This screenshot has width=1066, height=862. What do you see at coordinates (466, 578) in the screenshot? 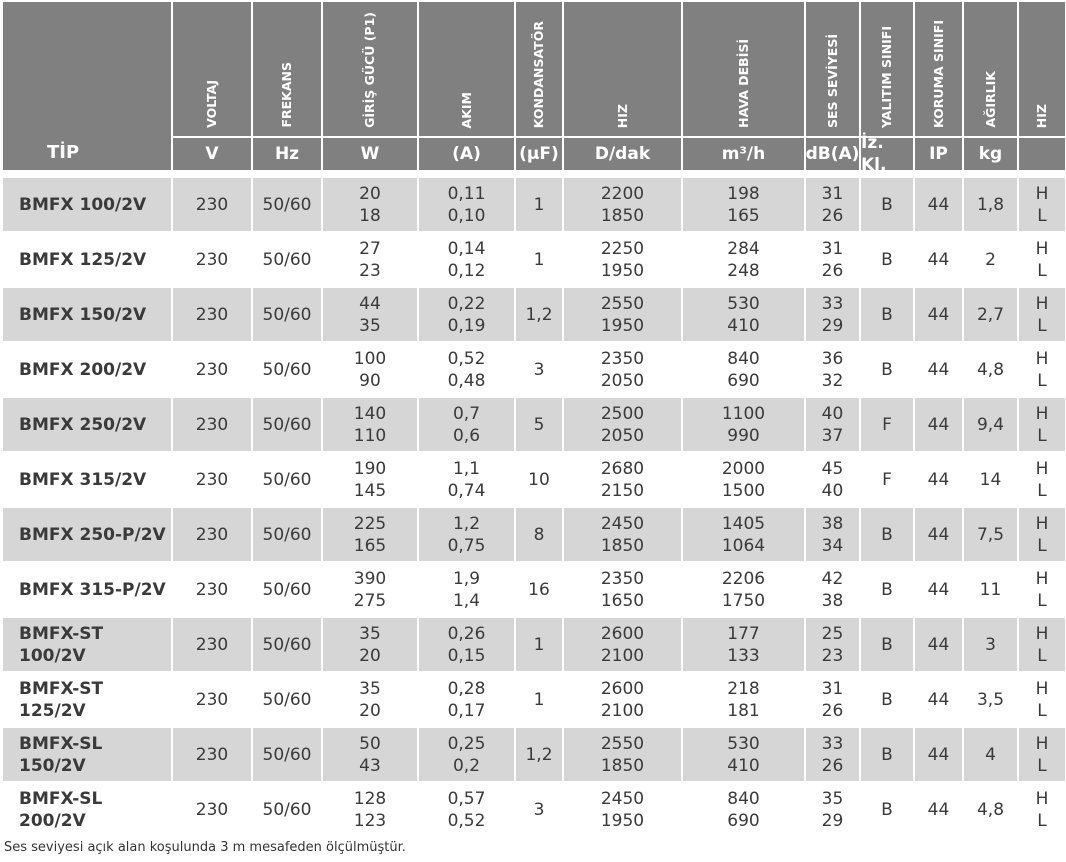
I see `cell-value: 1,9` at bounding box center [466, 578].